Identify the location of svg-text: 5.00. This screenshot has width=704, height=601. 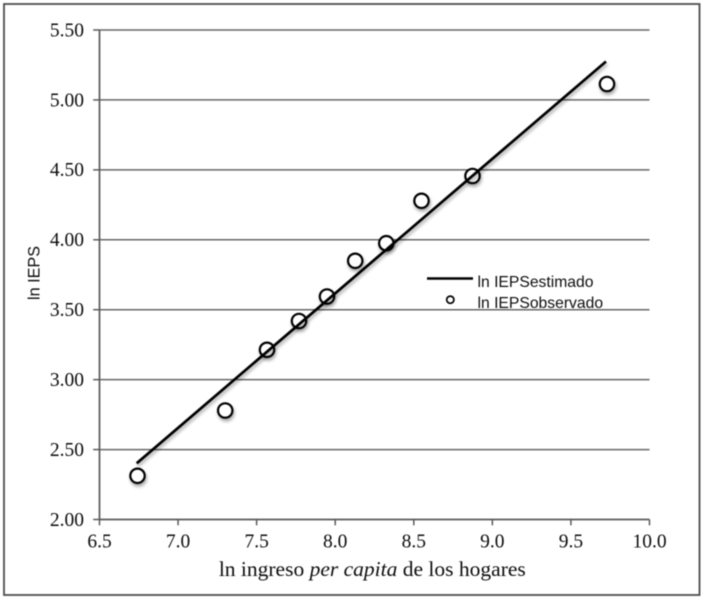
(67, 100).